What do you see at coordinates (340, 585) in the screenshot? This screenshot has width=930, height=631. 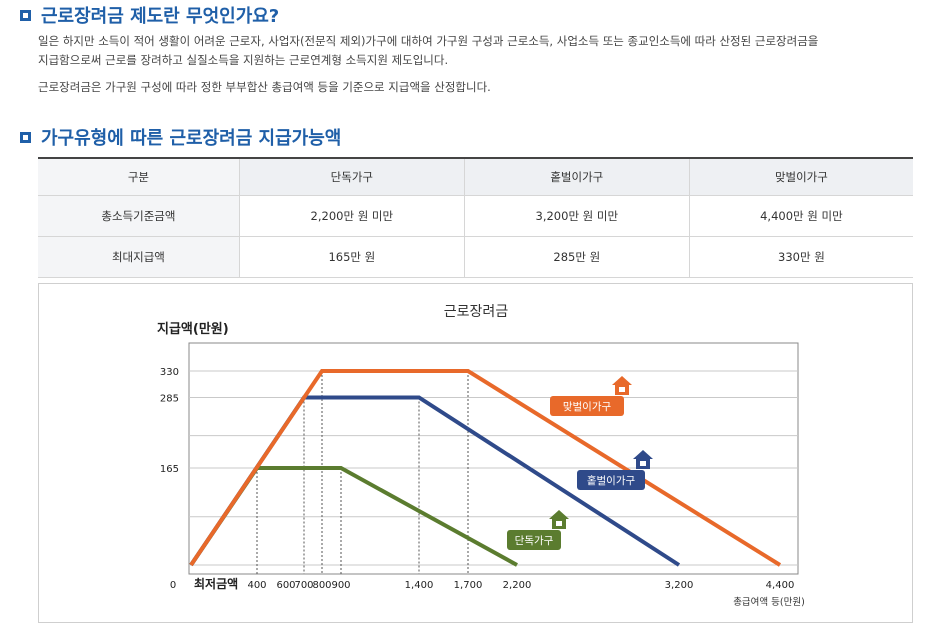 I see `x-tick-label: 900` at bounding box center [340, 585].